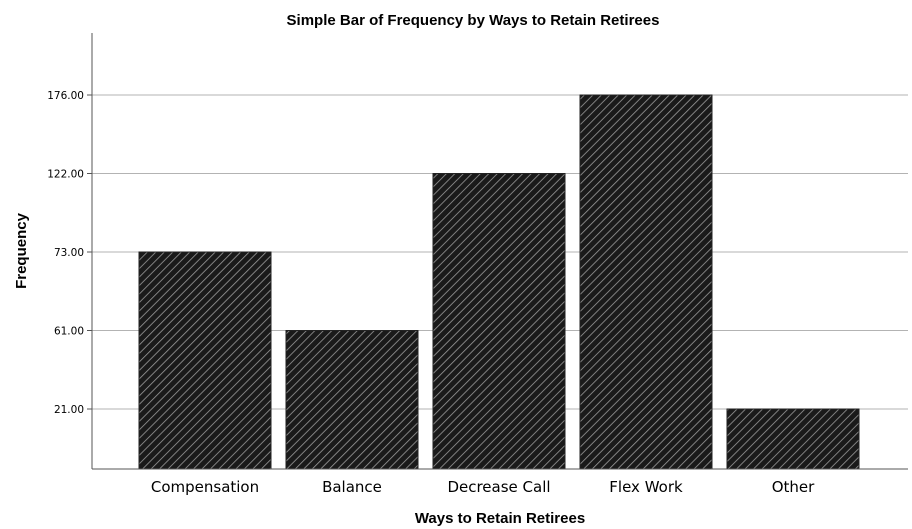 The width and height of the screenshot is (912, 529). What do you see at coordinates (352, 487) in the screenshot?
I see `x-tick-label: Balance` at bounding box center [352, 487].